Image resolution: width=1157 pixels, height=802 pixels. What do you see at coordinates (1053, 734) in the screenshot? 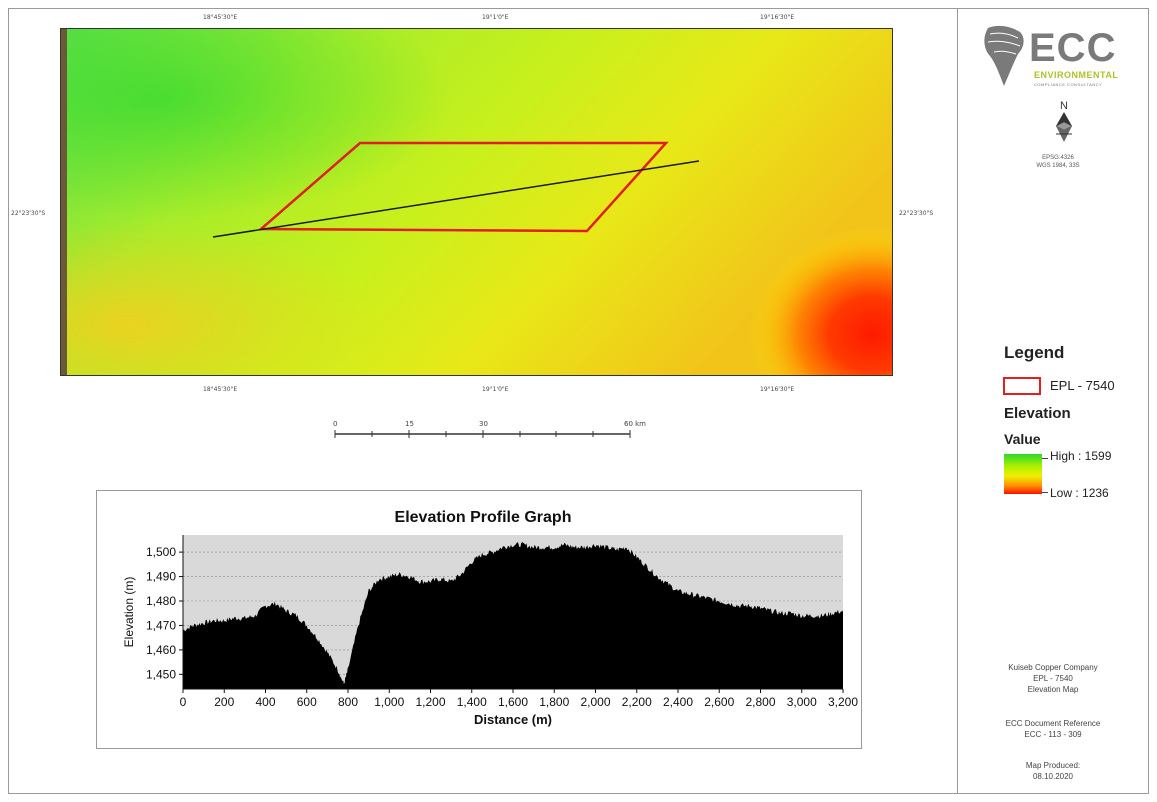
I see `doc-ref-value: ECC - 113 - 309` at bounding box center [1053, 734].